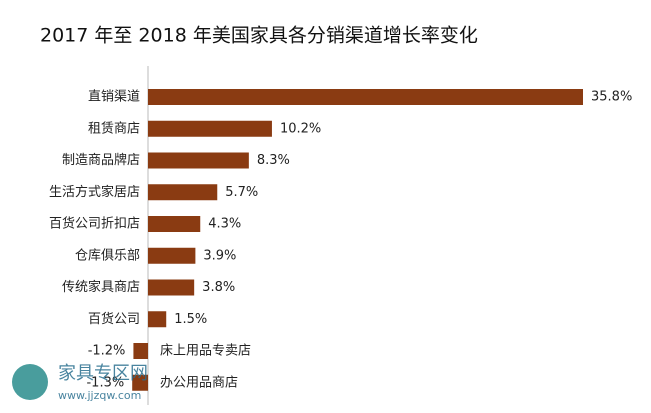  I want to click on category-label: 租赁商店, so click(114, 128).